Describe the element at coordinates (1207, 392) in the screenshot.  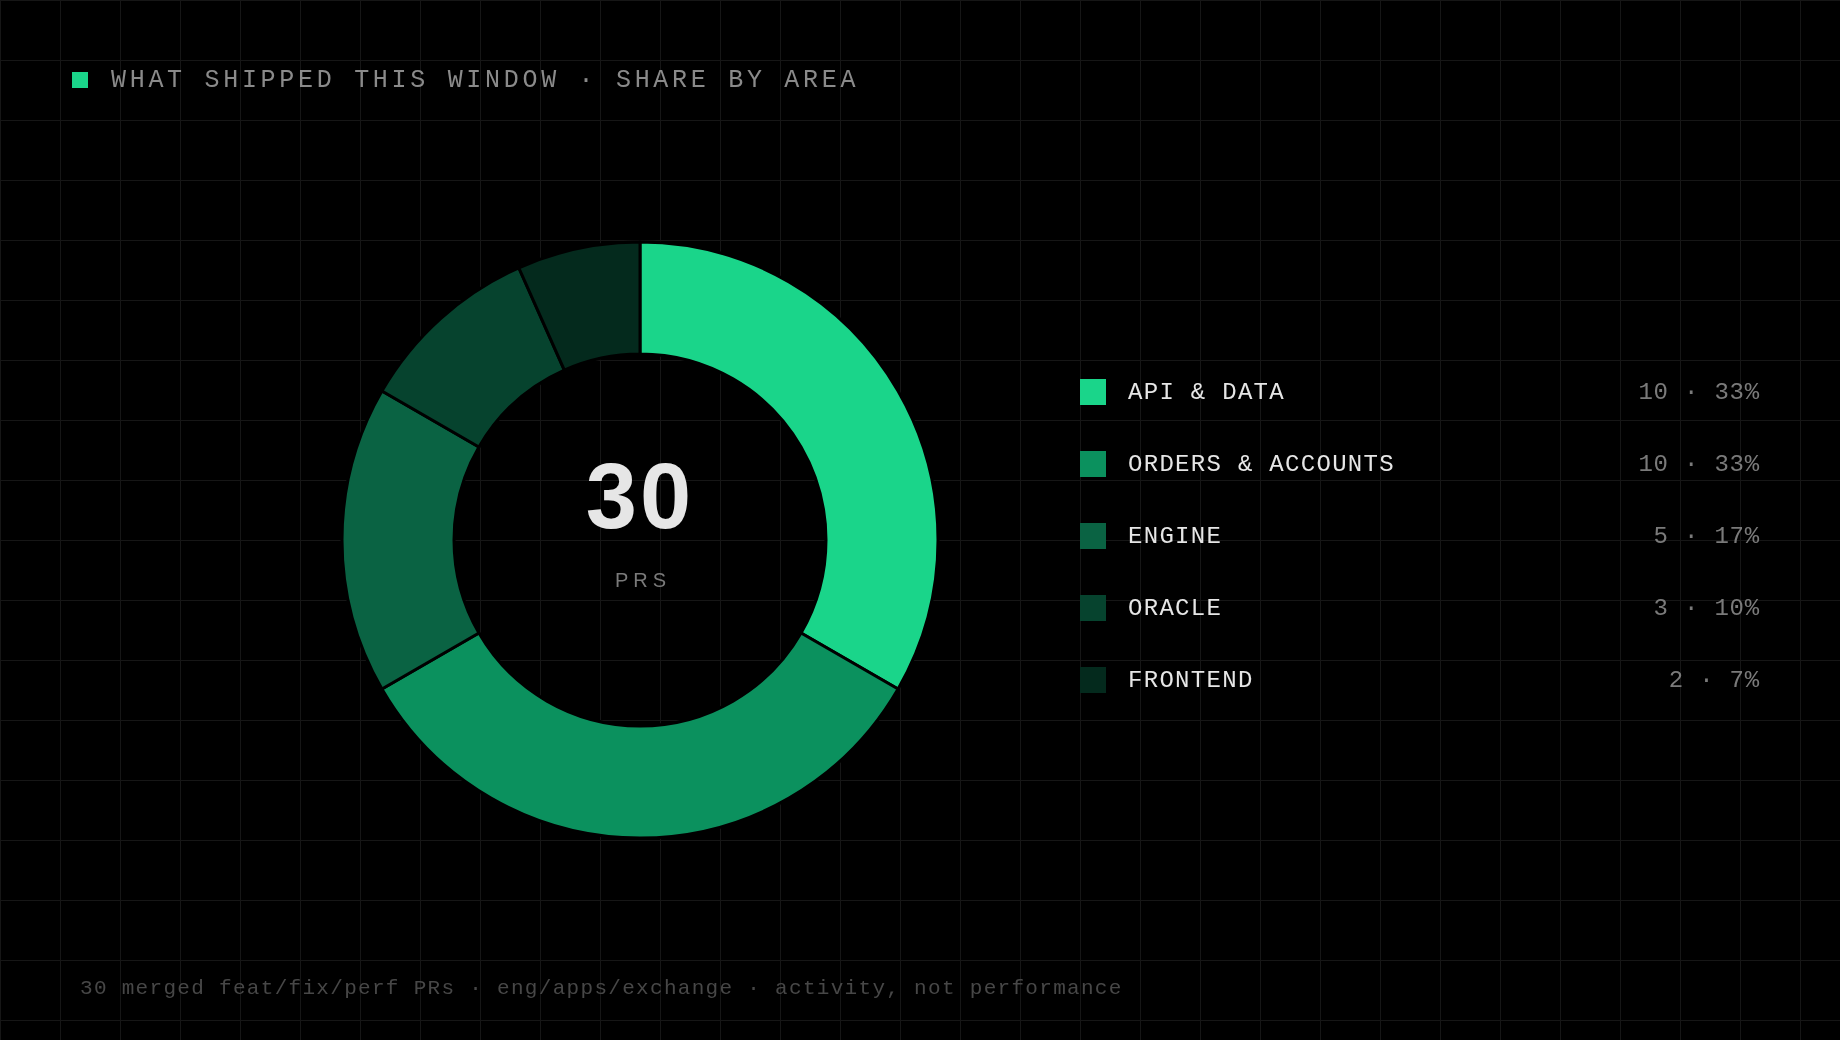
I see `legend-label: API & DATA` at that location.